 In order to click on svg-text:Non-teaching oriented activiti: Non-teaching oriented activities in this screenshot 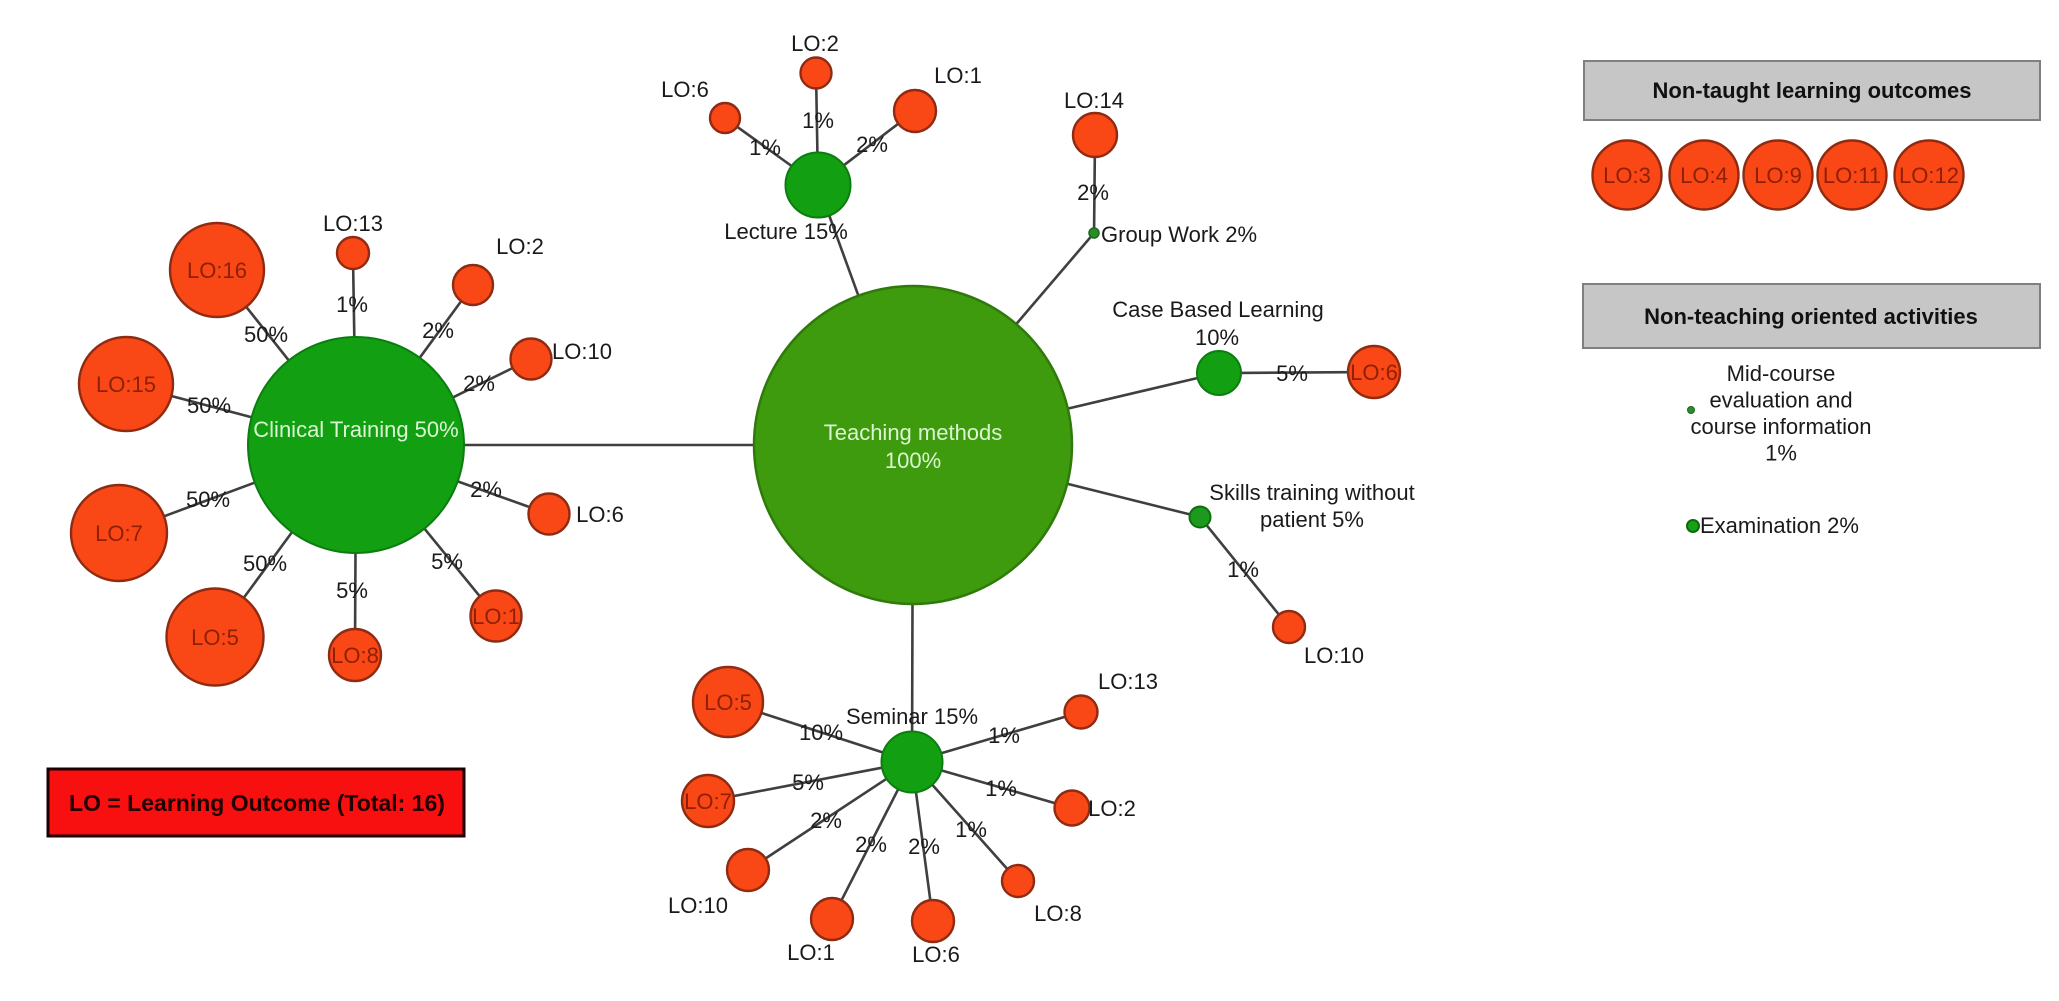, I will do `click(1811, 316)`.